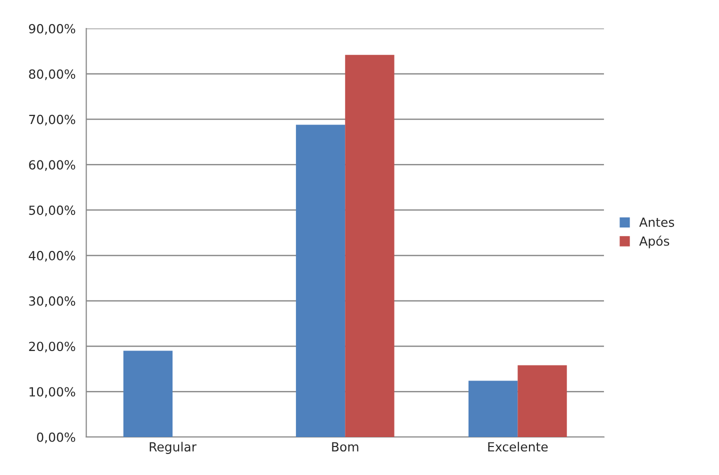 This screenshot has height=475, width=719. I want to click on y-tick-label: 80,00%, so click(52, 74).